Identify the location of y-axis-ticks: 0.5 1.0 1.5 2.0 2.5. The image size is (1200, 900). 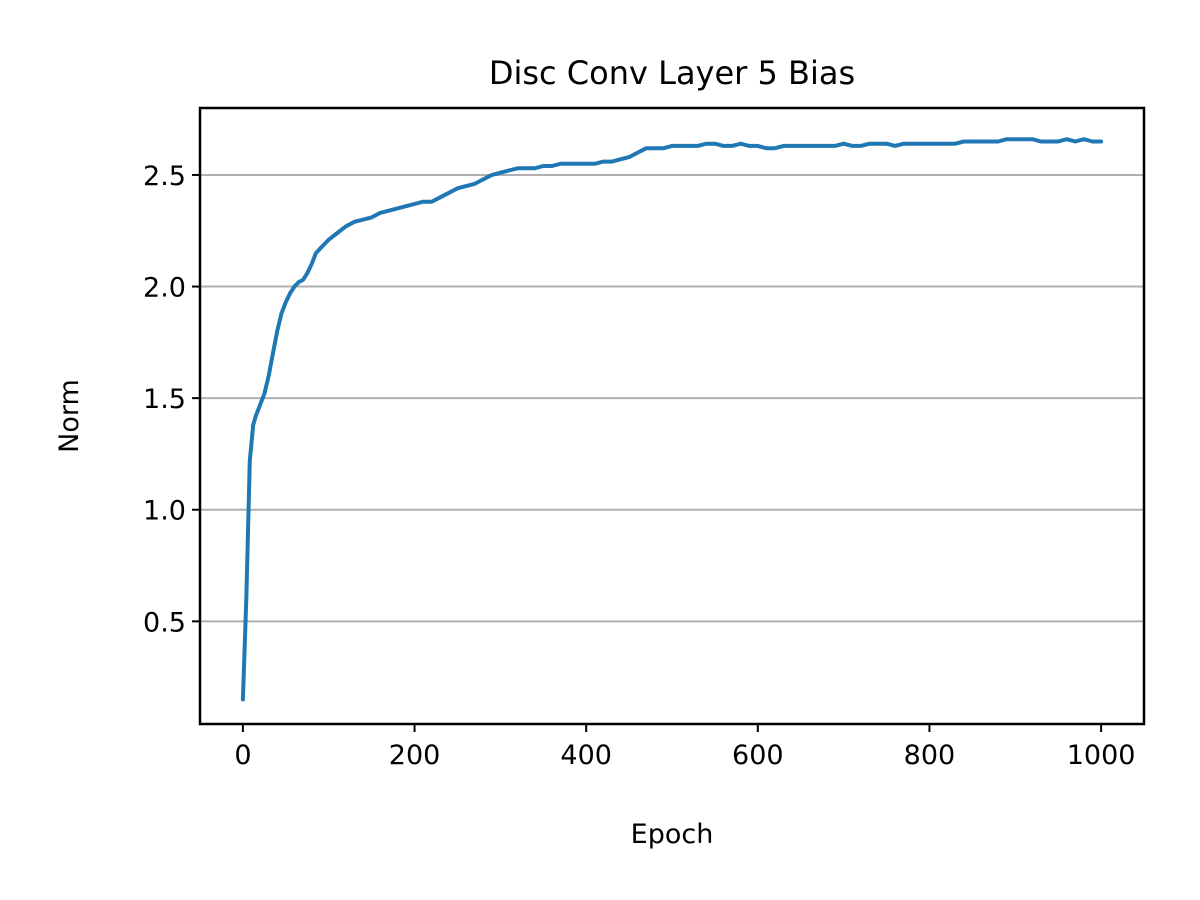
(171, 399).